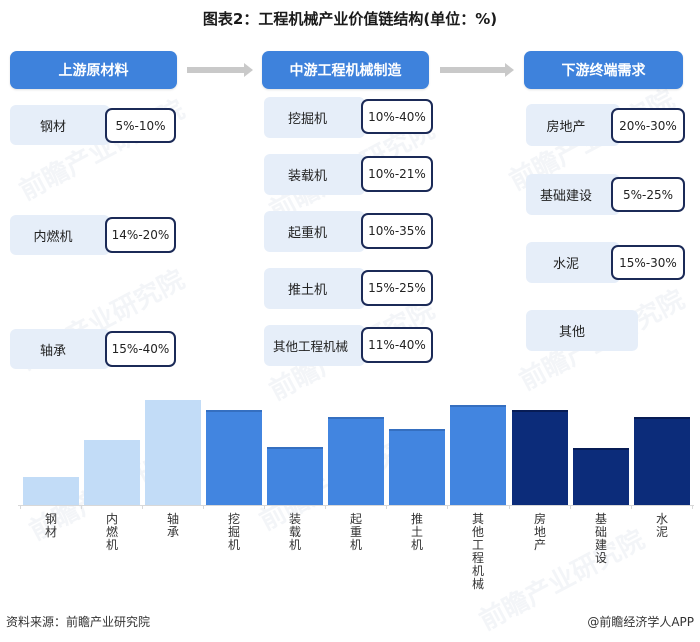 This screenshot has height=642, width=700. What do you see at coordinates (314, 174) in the screenshot?
I see `midstream-item-label: 装载机` at bounding box center [314, 174].